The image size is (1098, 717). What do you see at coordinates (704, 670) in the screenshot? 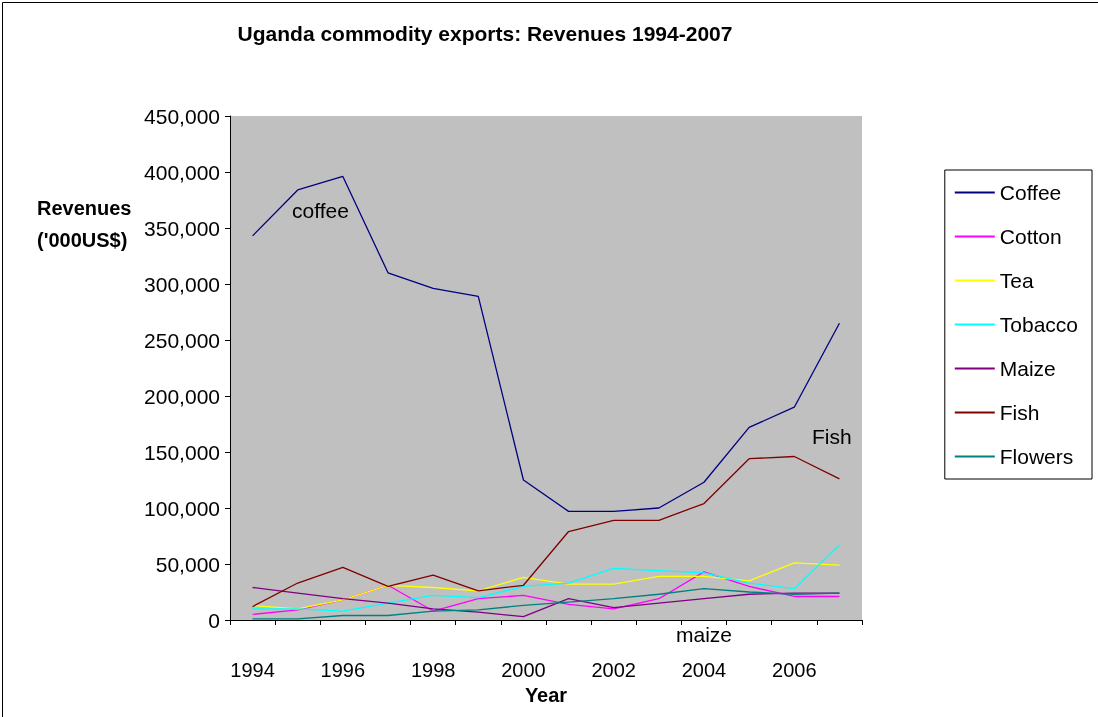
I see `x-tick-label: 2004` at bounding box center [704, 670].